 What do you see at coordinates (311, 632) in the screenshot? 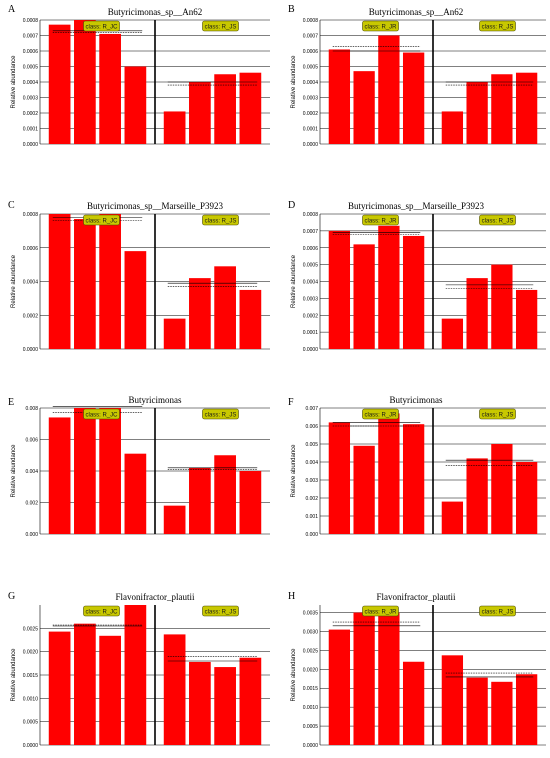
I see `y-tick-label: 0.0030` at bounding box center [311, 632].